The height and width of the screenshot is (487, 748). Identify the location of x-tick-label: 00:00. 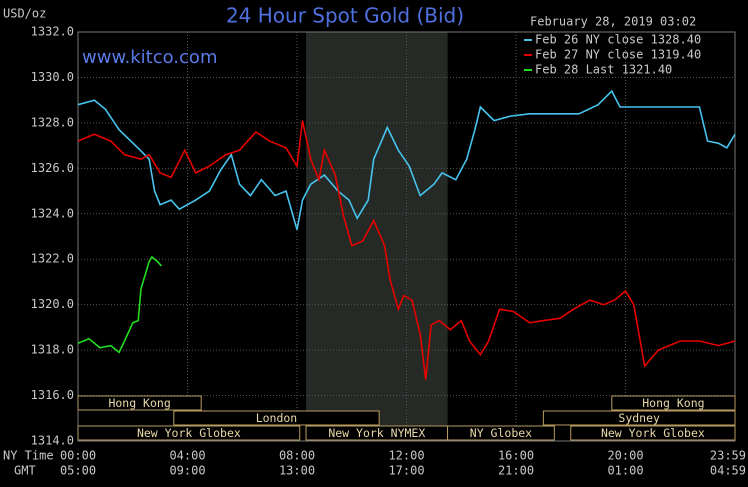
(78, 456).